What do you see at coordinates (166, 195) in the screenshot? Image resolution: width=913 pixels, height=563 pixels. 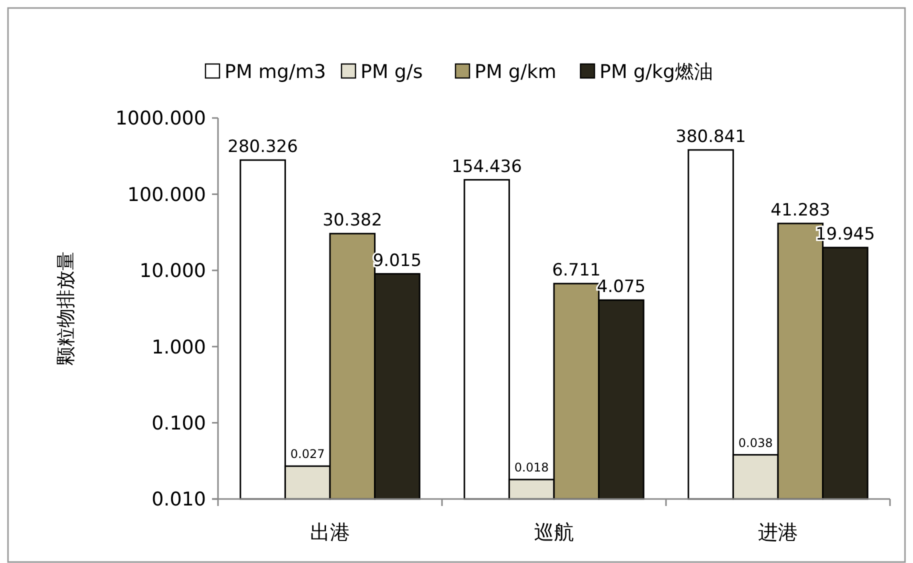 I see `y-tick-label: 100.000` at bounding box center [166, 195].